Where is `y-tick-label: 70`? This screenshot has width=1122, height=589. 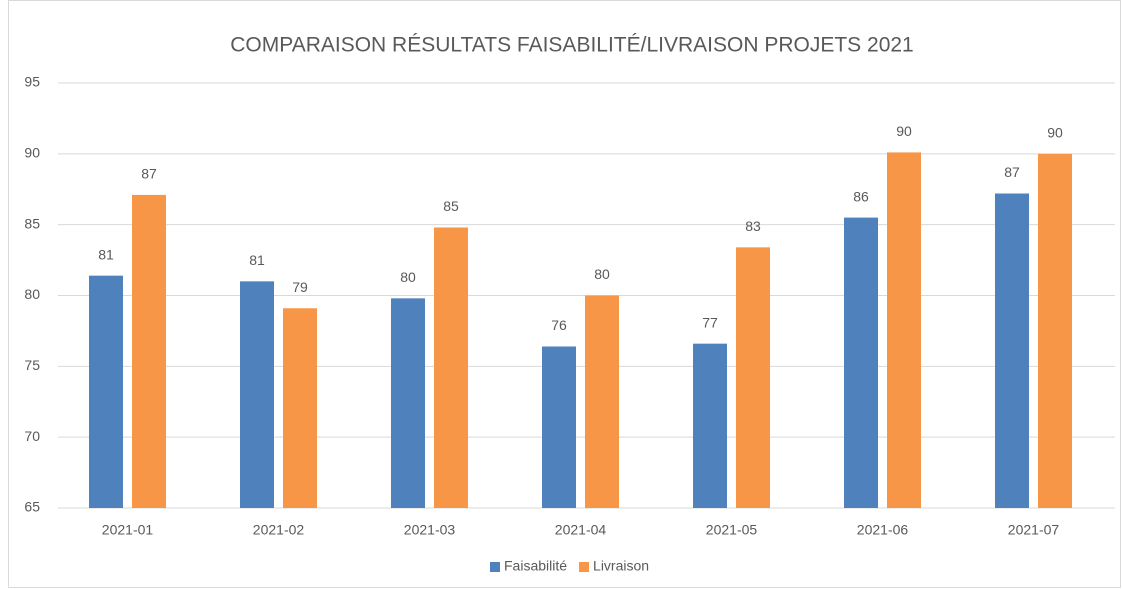
y-tick-label: 70 is located at coordinates (32, 436).